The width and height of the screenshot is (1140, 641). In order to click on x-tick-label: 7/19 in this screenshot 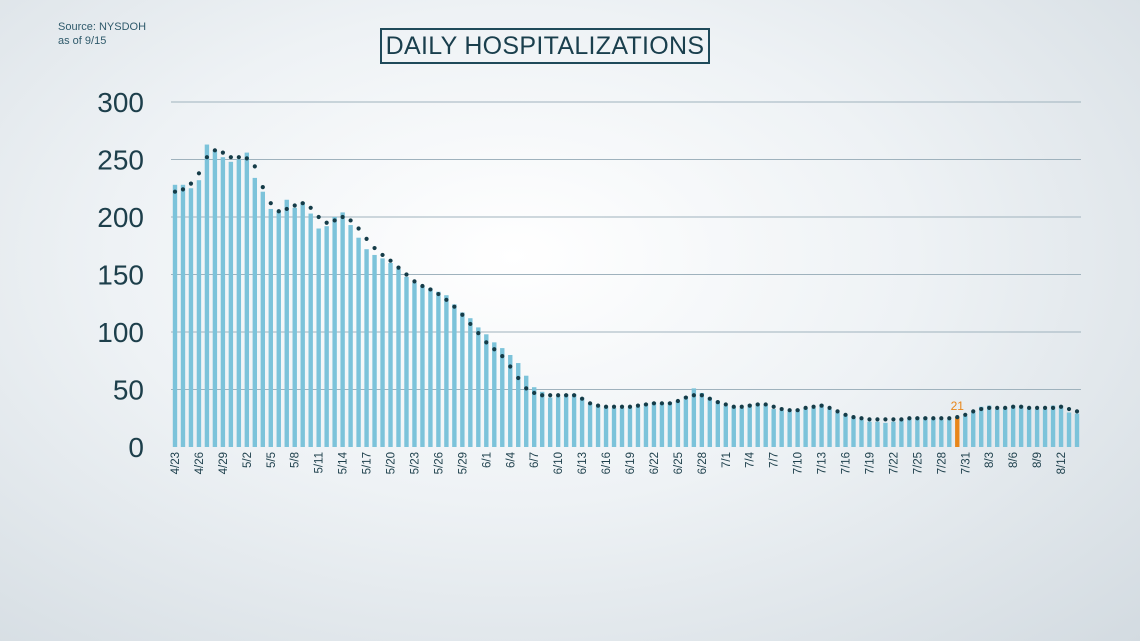, I will do `click(870, 463)`.